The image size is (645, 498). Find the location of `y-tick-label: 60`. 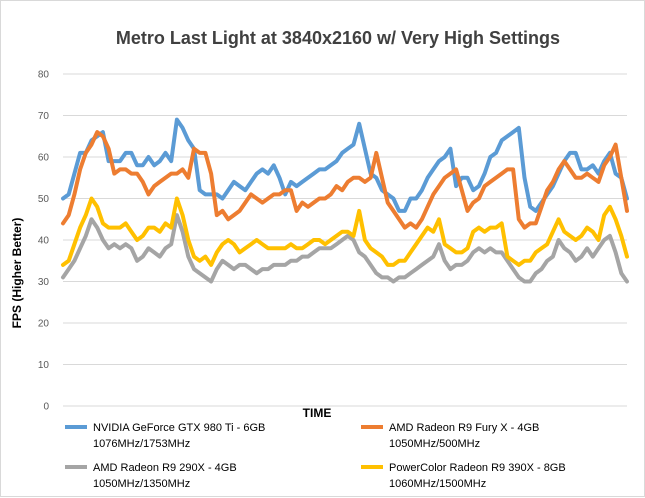

y-tick-label: 60 is located at coordinates (44, 158).